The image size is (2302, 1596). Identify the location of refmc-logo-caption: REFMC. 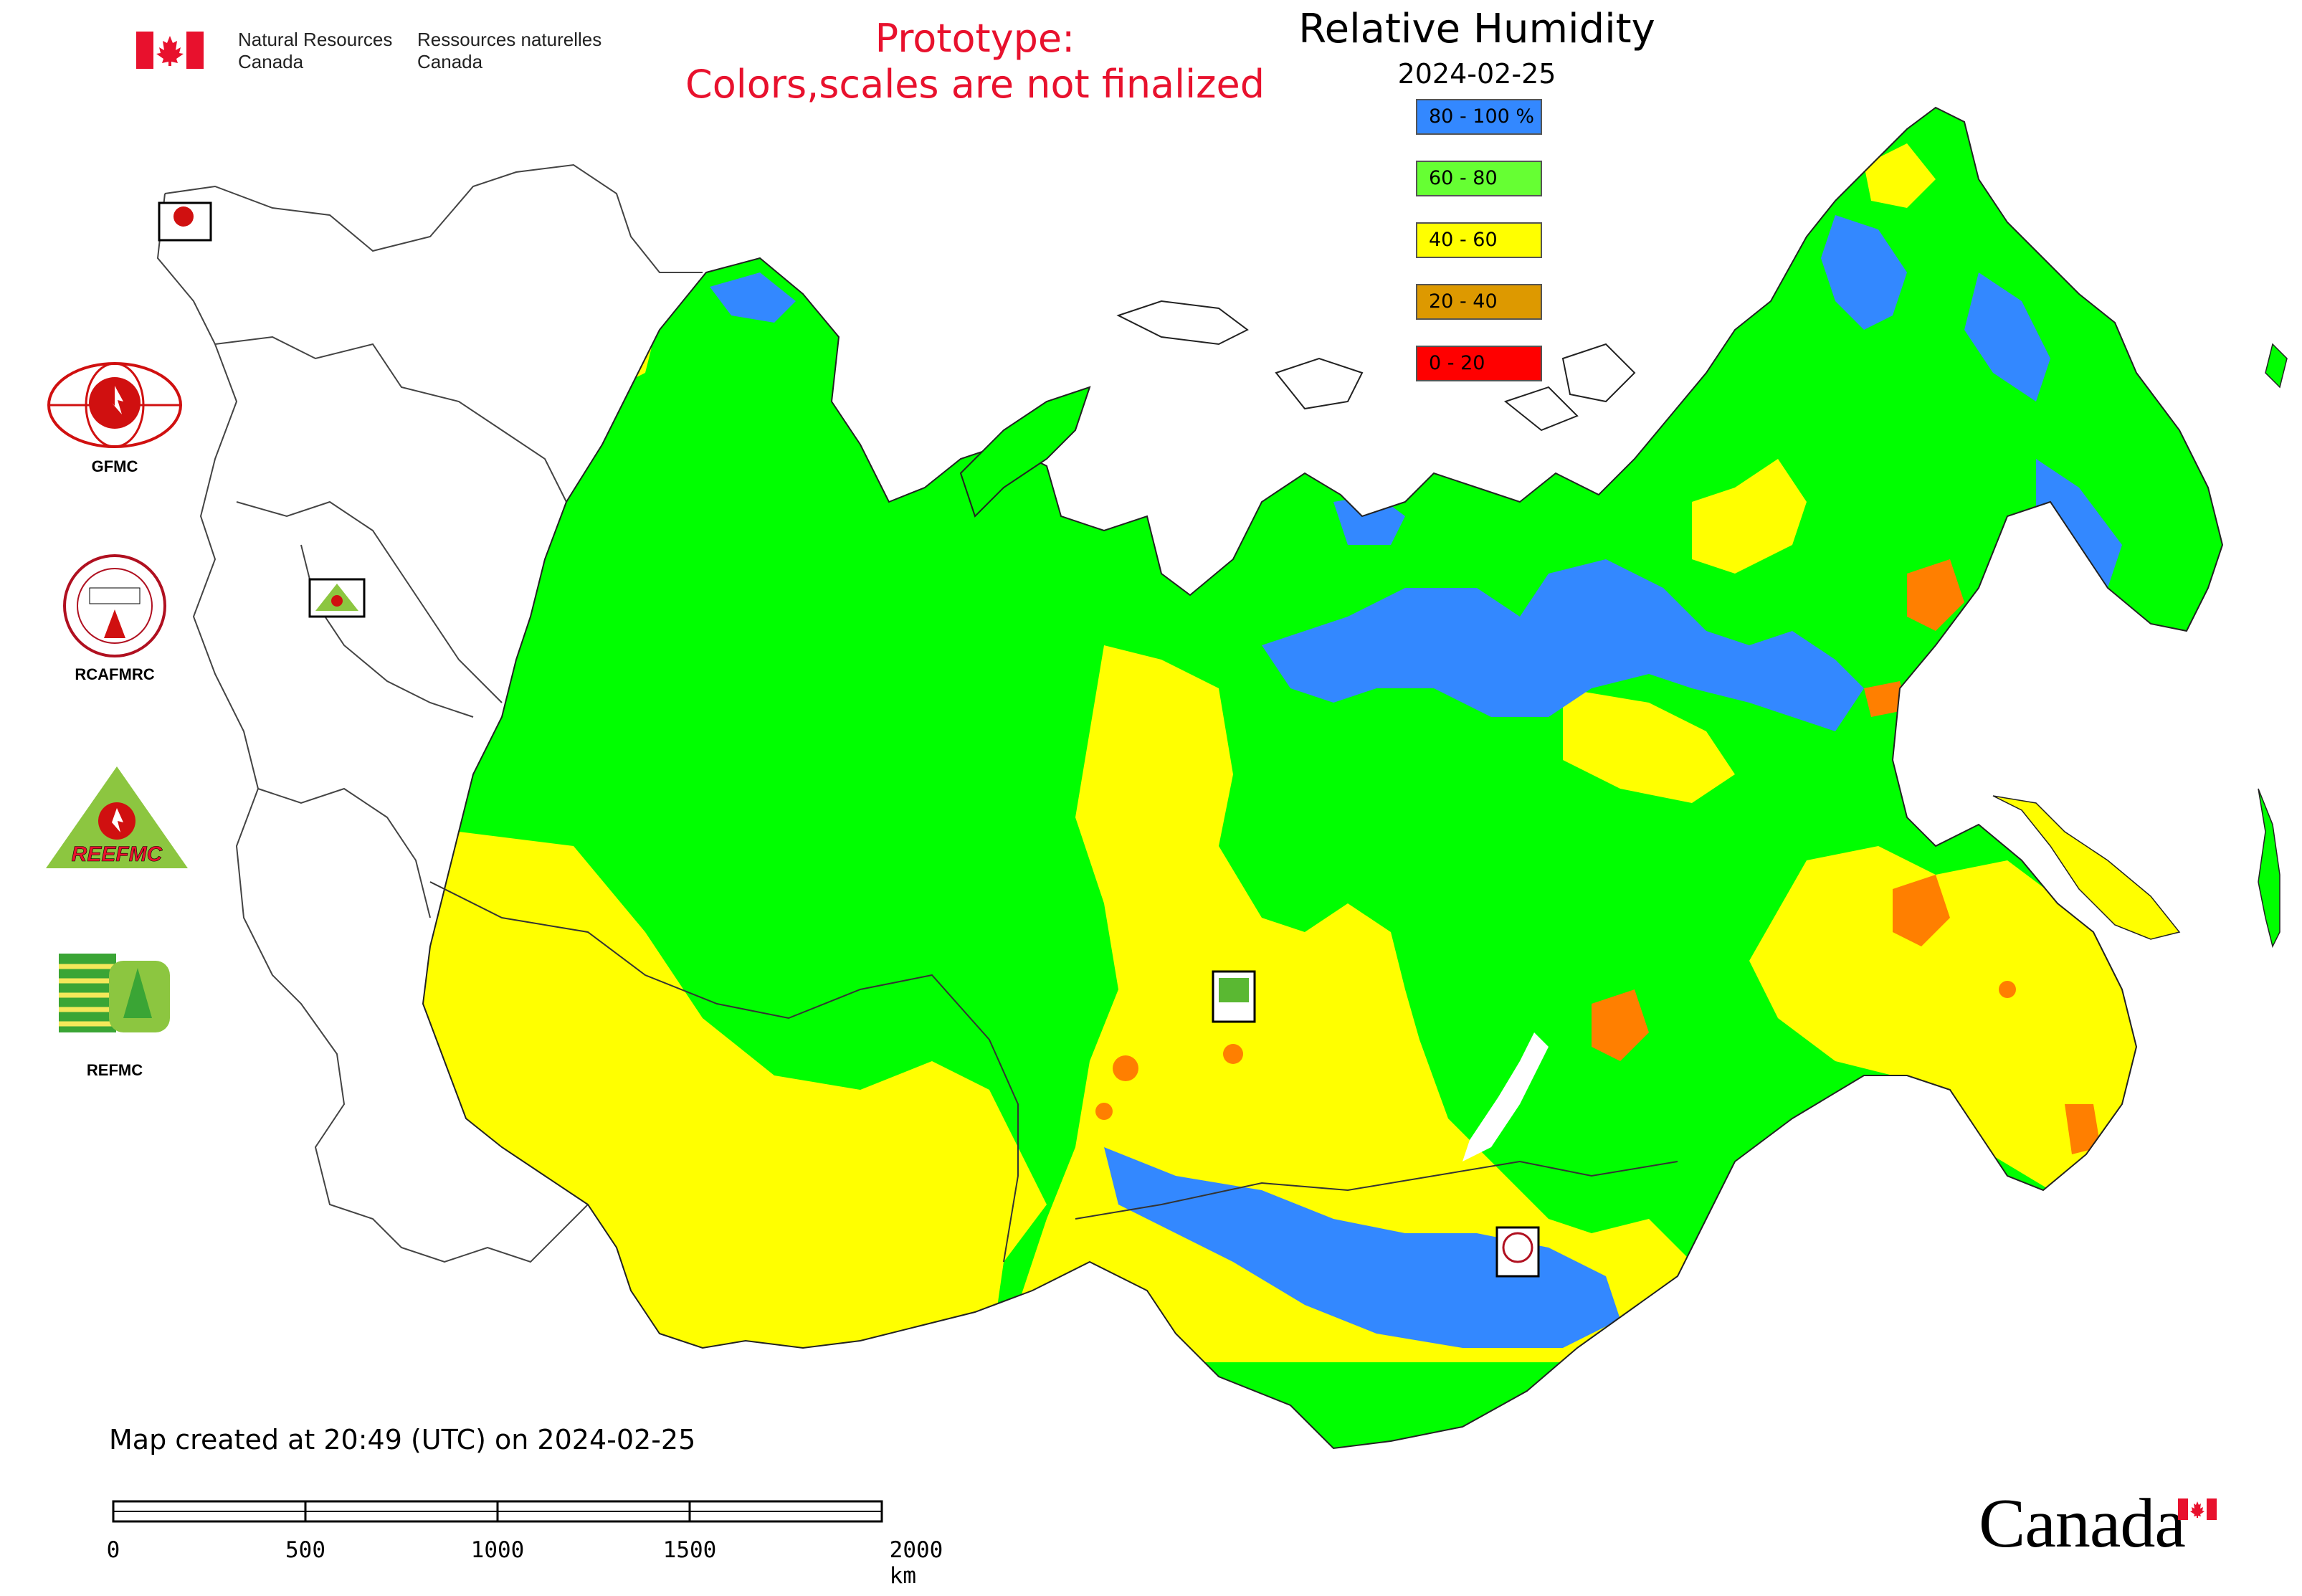
(114, 1070).